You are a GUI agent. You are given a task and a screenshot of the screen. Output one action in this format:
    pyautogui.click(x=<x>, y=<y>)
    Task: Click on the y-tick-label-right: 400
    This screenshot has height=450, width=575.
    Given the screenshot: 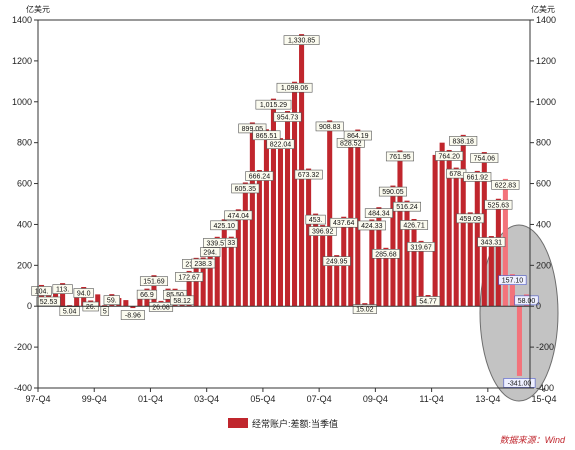 What is the action you would take?
    pyautogui.click(x=543, y=224)
    